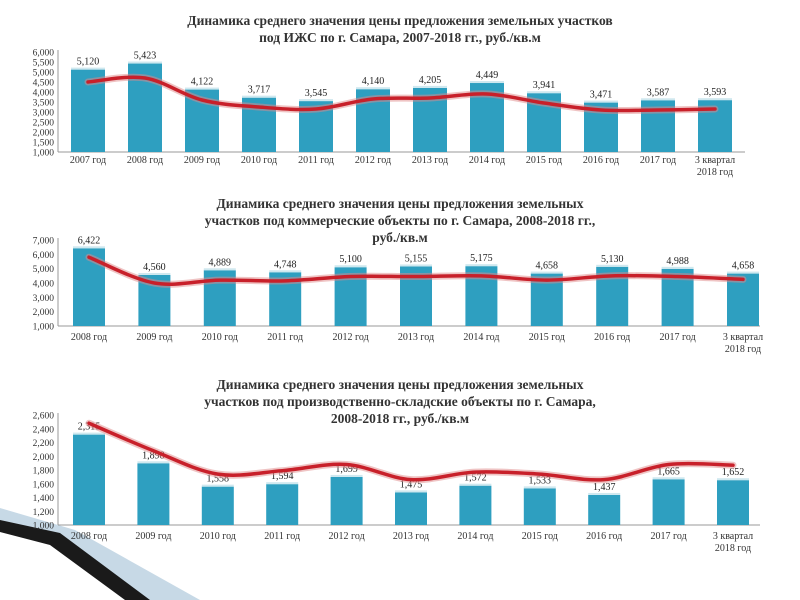  What do you see at coordinates (540, 480) in the screenshot?
I see `chart-3-value-label: 1,533` at bounding box center [540, 480].